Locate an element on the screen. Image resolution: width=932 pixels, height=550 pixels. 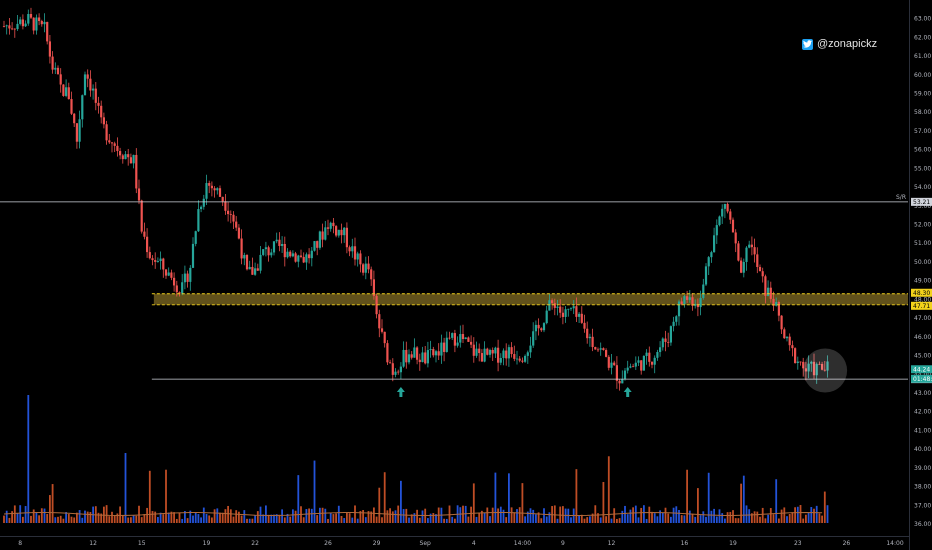
price-tick-label: 37.00 is located at coordinates (922, 505).